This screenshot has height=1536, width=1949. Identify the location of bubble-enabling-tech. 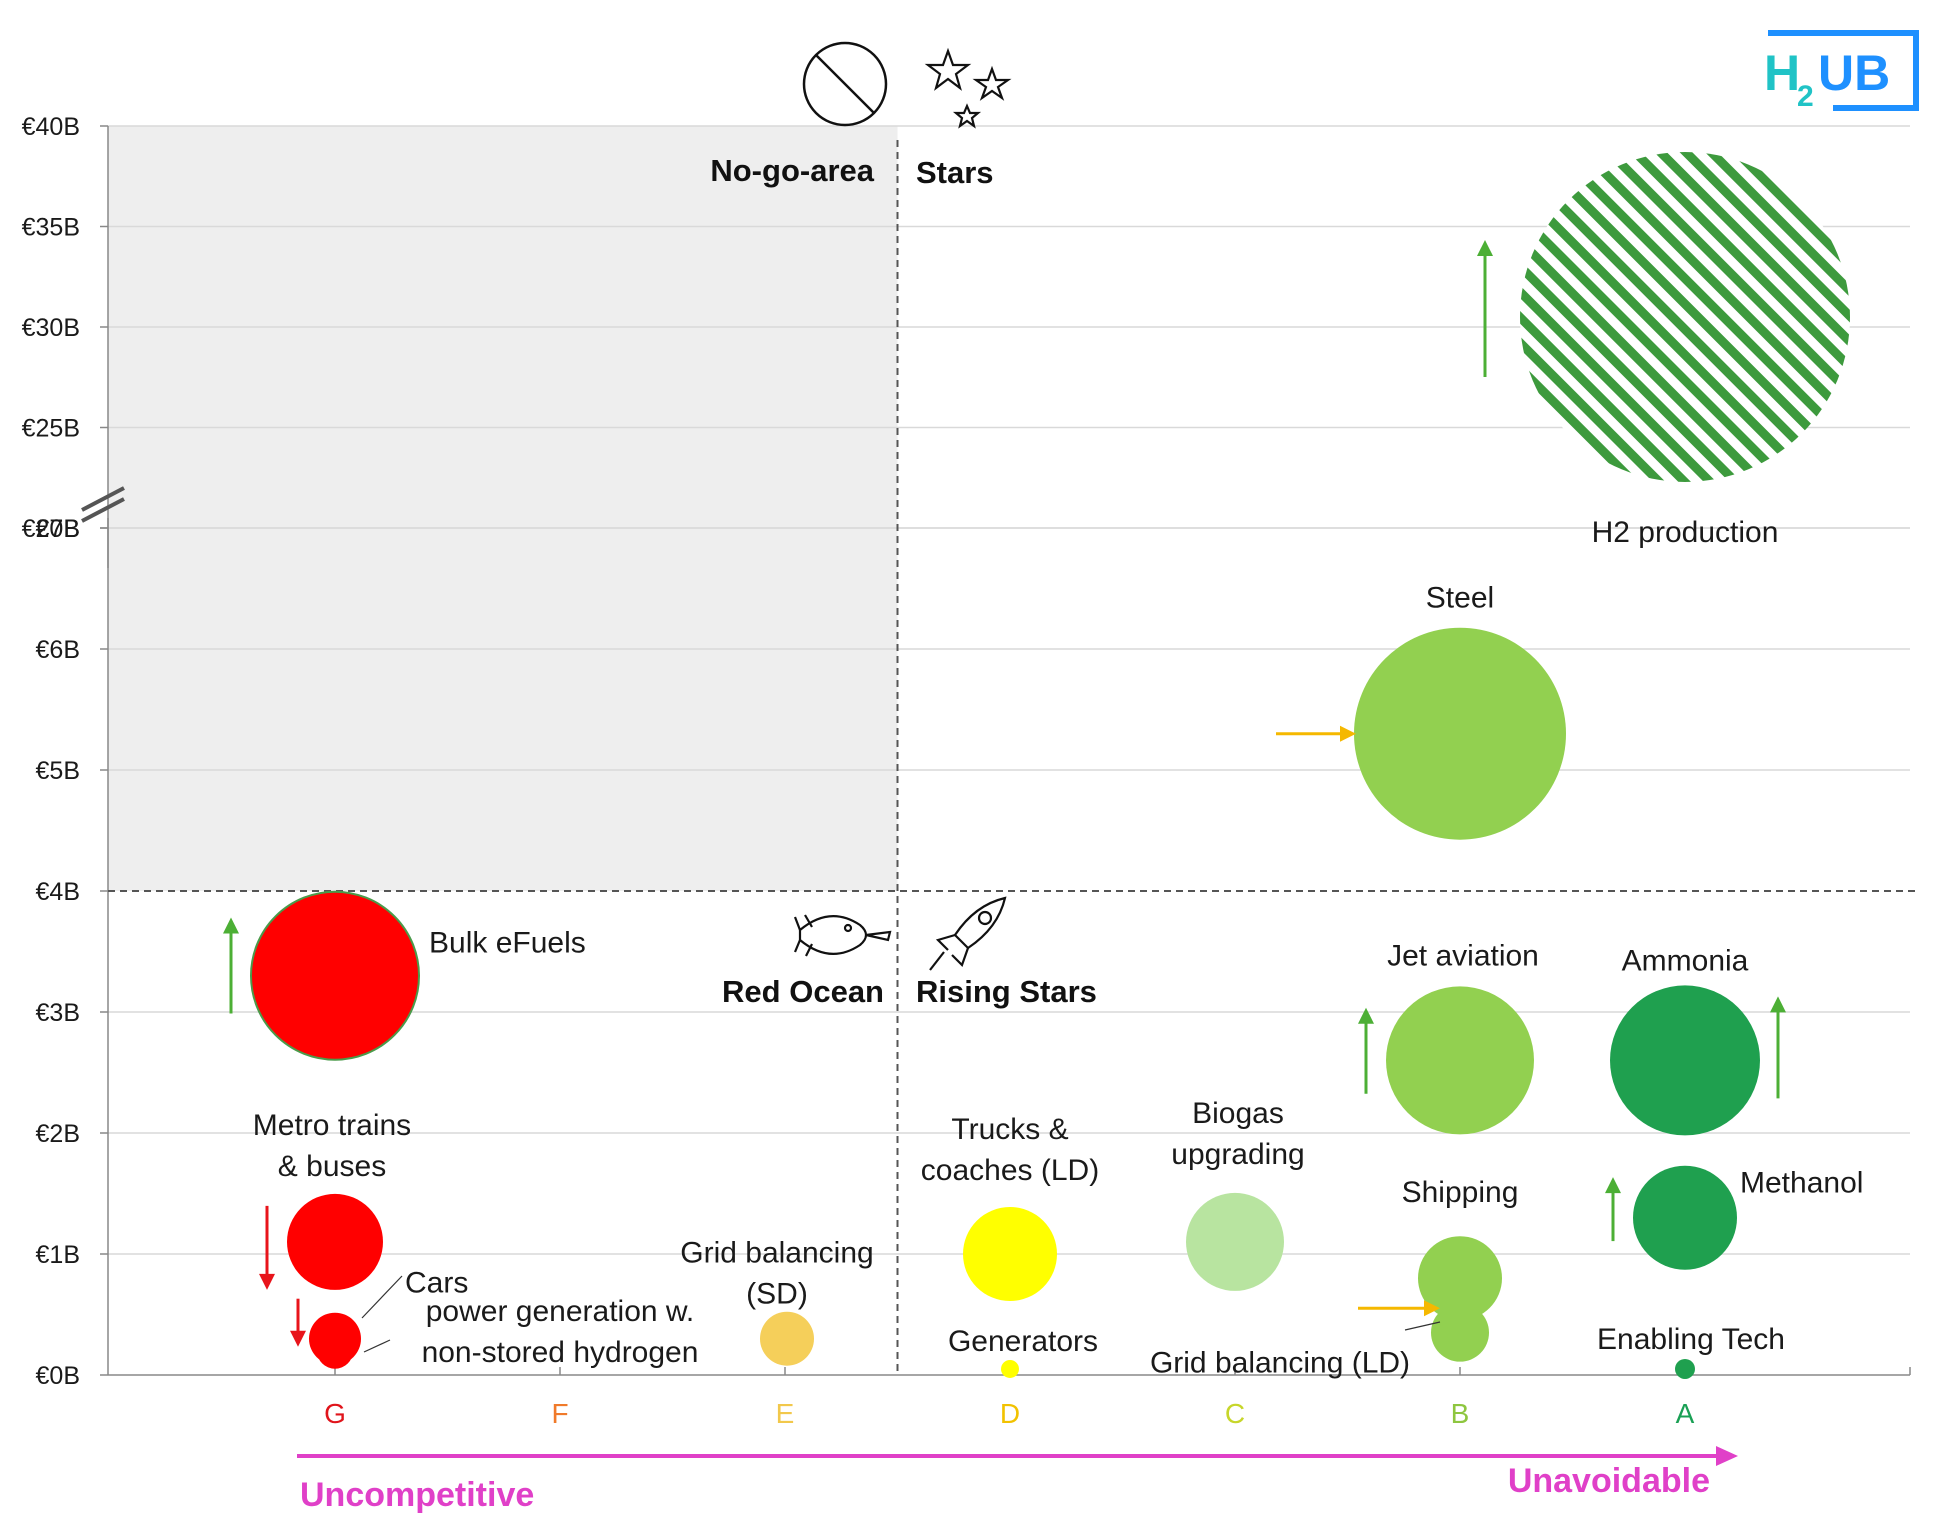
(1685, 1368).